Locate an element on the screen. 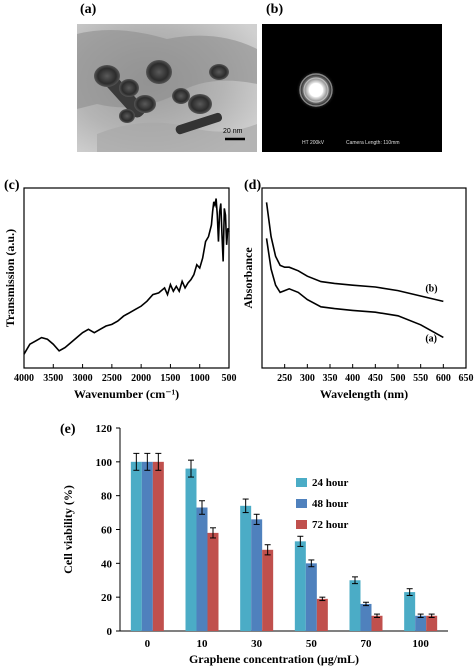 Image resolution: width=474 pixels, height=668 pixels. uvvis-x-tick-label: 300 is located at coordinates (307, 378).